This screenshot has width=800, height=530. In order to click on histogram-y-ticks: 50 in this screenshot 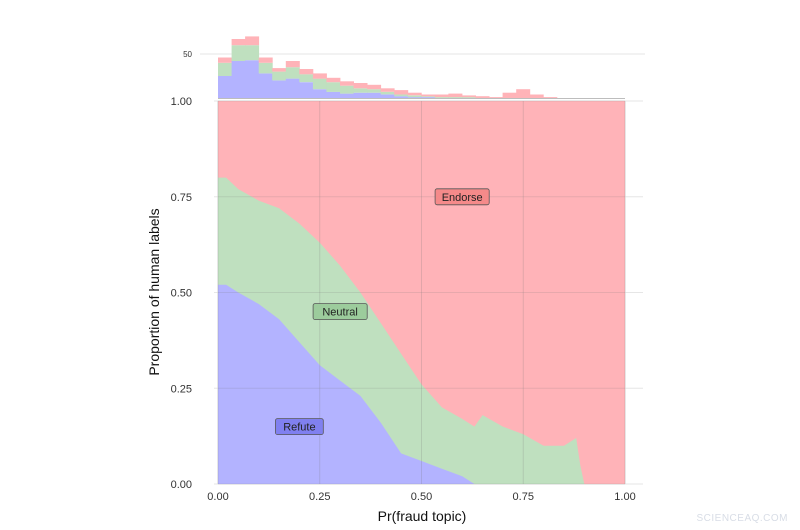, I will do `click(187, 54)`.